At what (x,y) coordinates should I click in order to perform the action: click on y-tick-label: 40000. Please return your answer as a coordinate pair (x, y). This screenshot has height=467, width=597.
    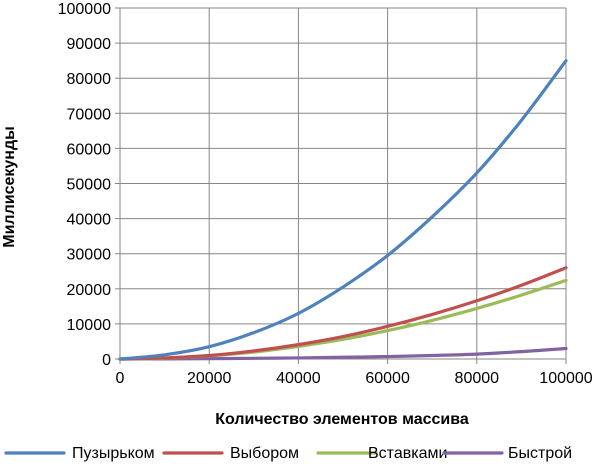
    Looking at the image, I should click on (89, 220).